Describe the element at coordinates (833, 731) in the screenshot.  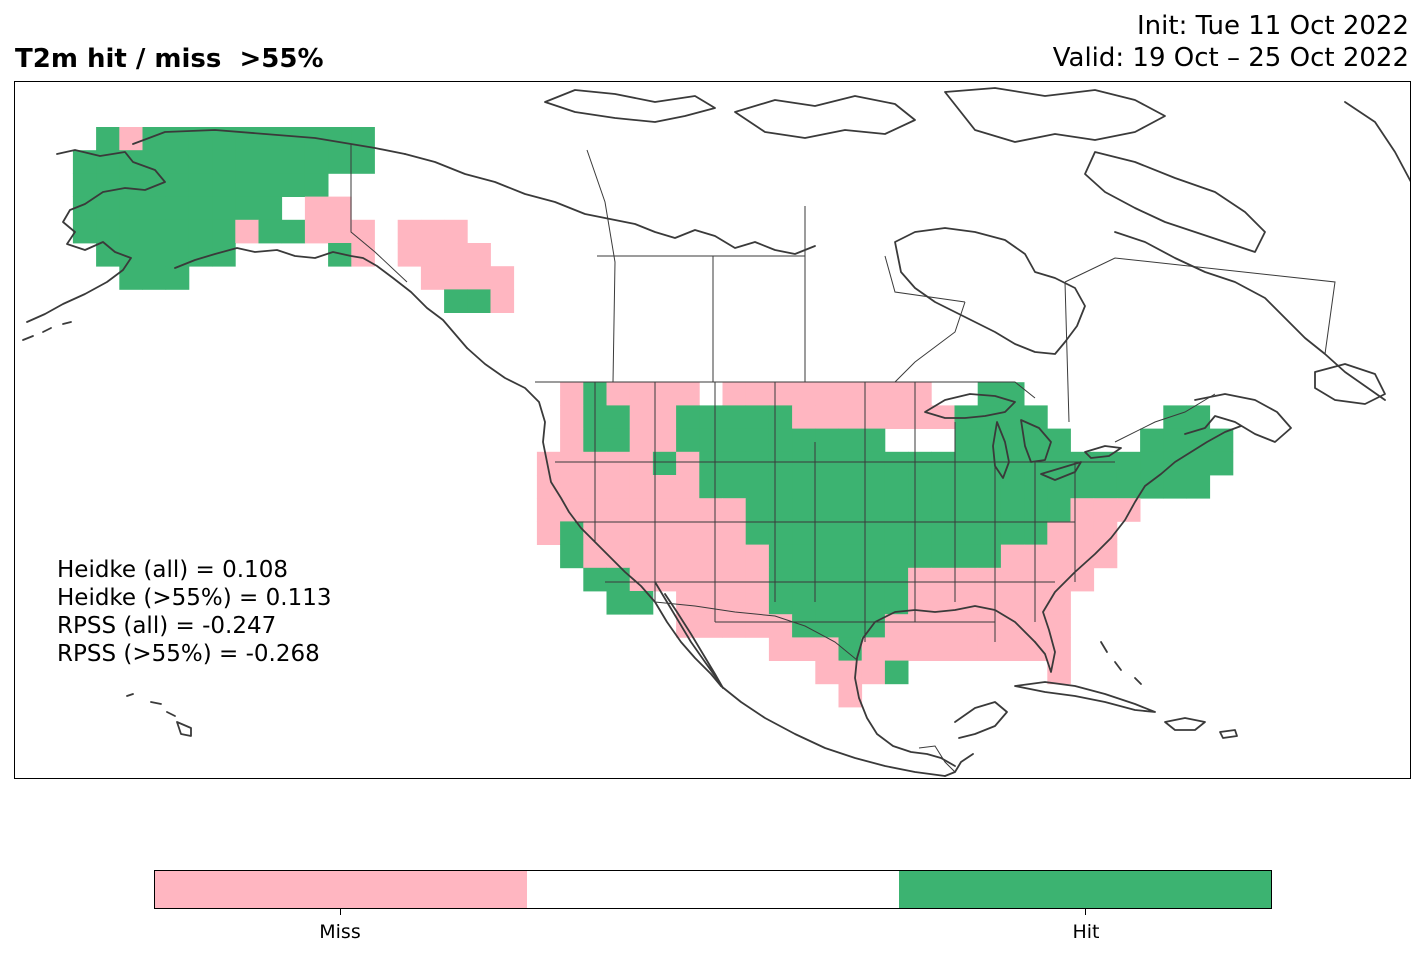
I see `mexico-pacific-coast` at that location.